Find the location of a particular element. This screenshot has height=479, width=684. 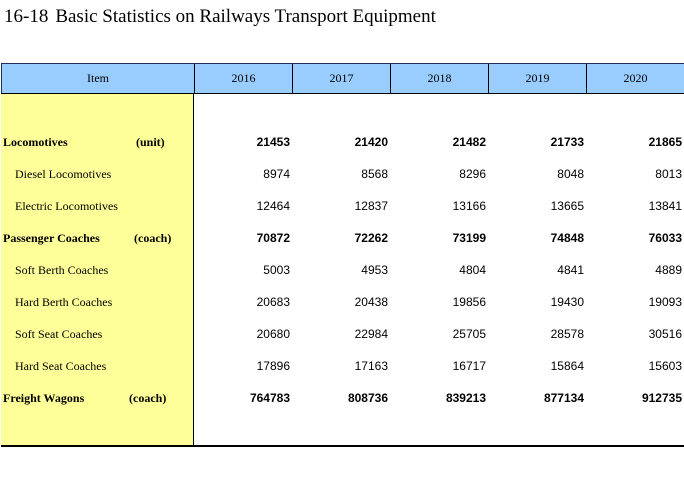

row-label: Diesel Locomotives is located at coordinates (63, 174).